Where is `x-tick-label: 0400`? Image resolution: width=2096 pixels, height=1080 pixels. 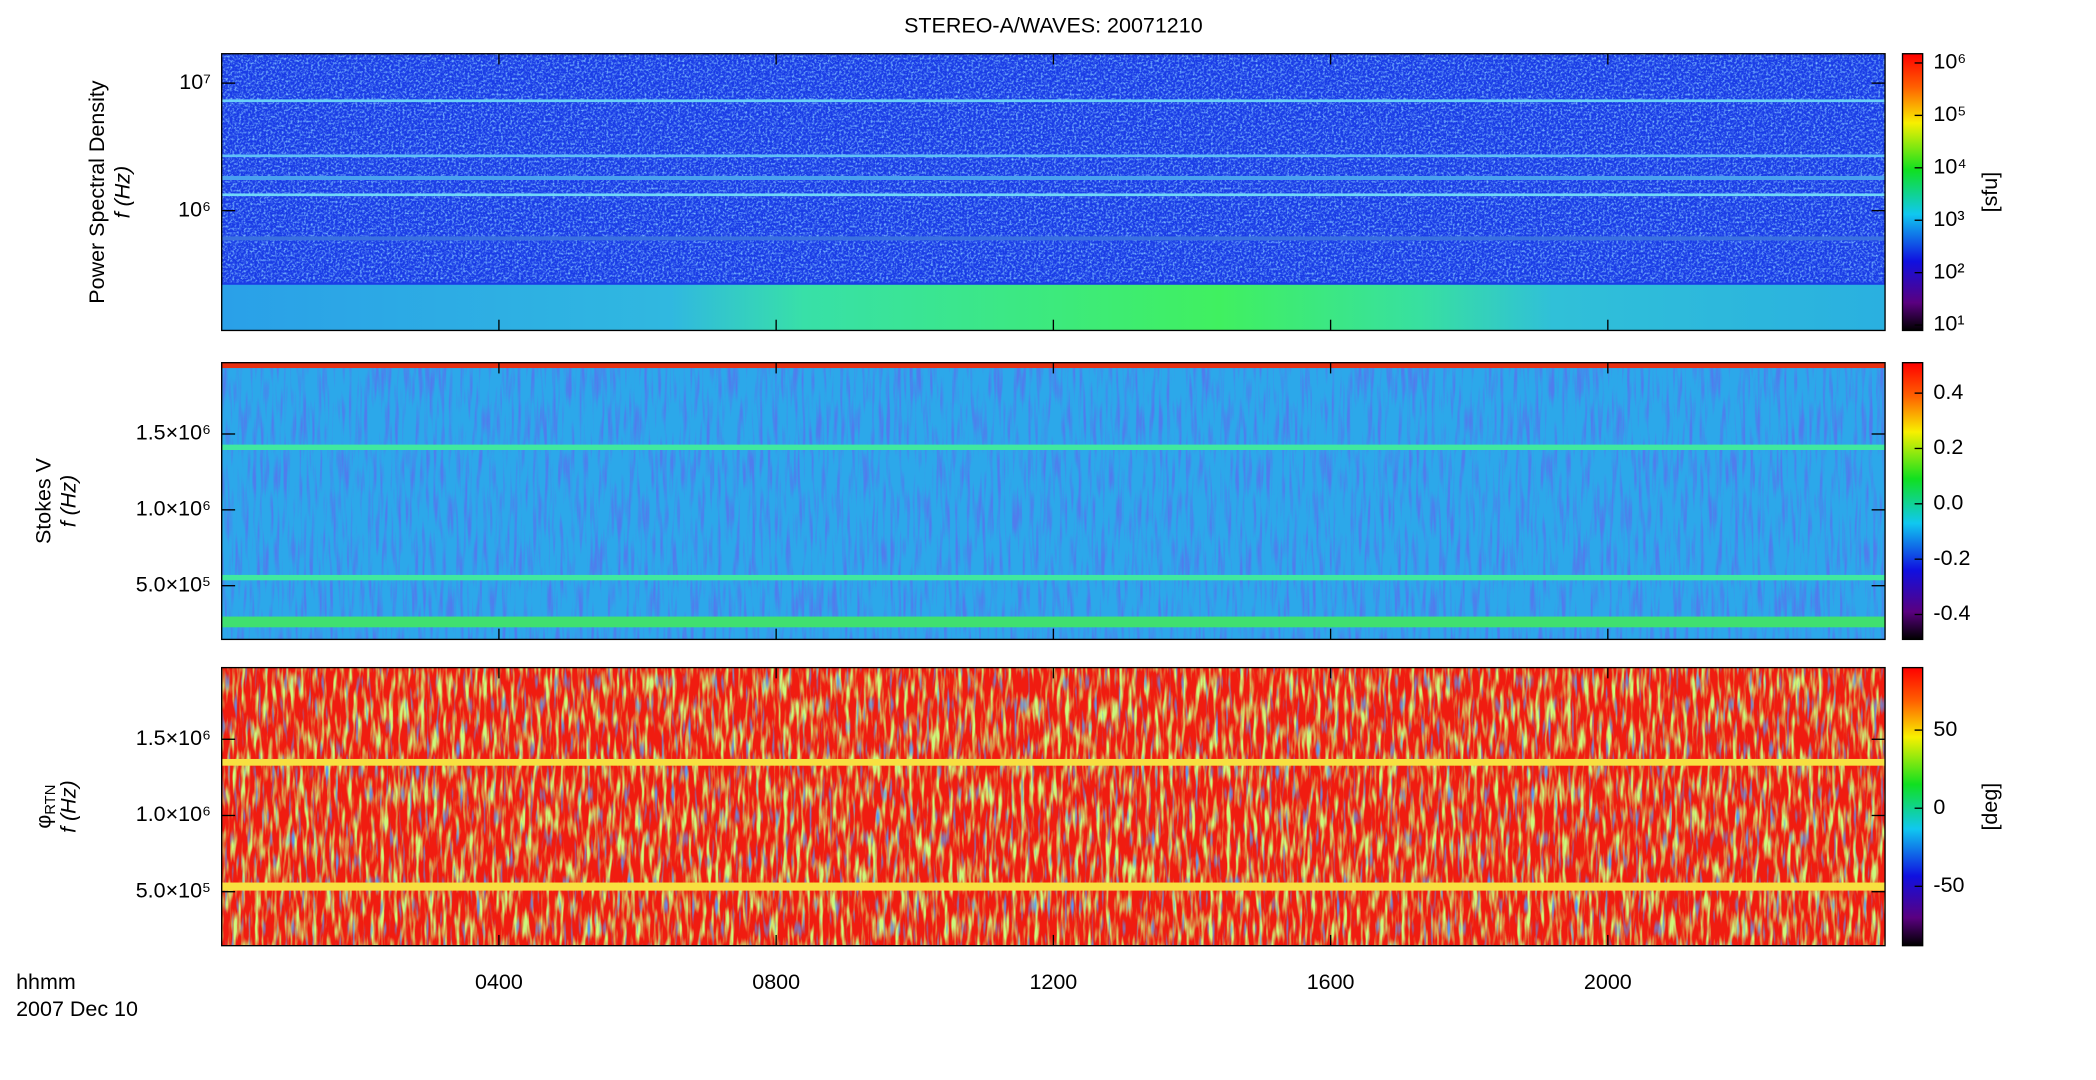 x-tick-label: 0400 is located at coordinates (499, 982).